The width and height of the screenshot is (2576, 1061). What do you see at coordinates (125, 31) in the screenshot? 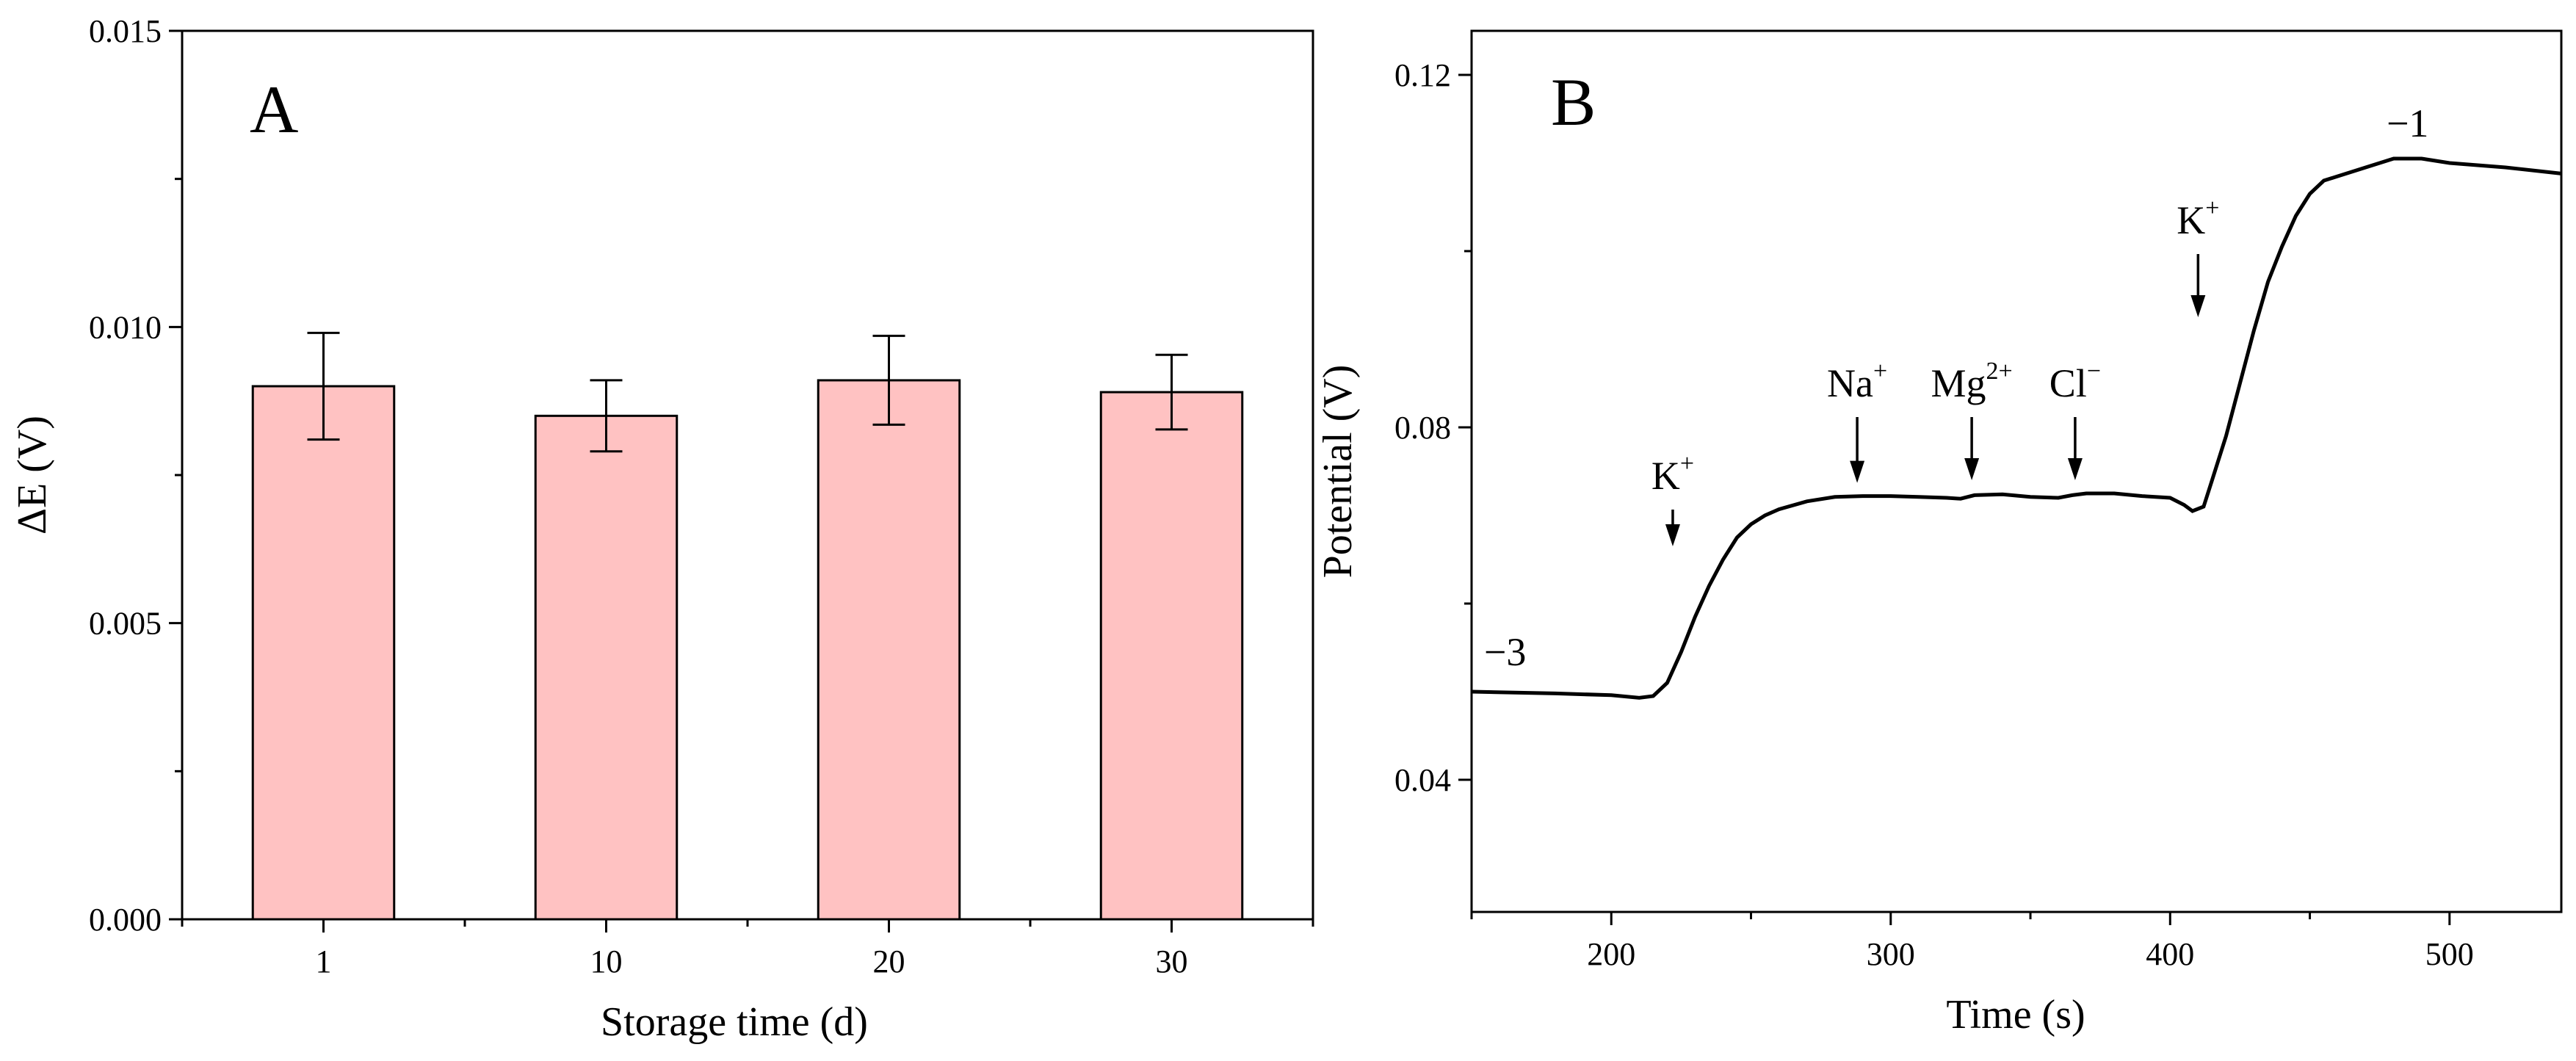
I see `panel-a-y-tick-label: 0.015` at bounding box center [125, 31].